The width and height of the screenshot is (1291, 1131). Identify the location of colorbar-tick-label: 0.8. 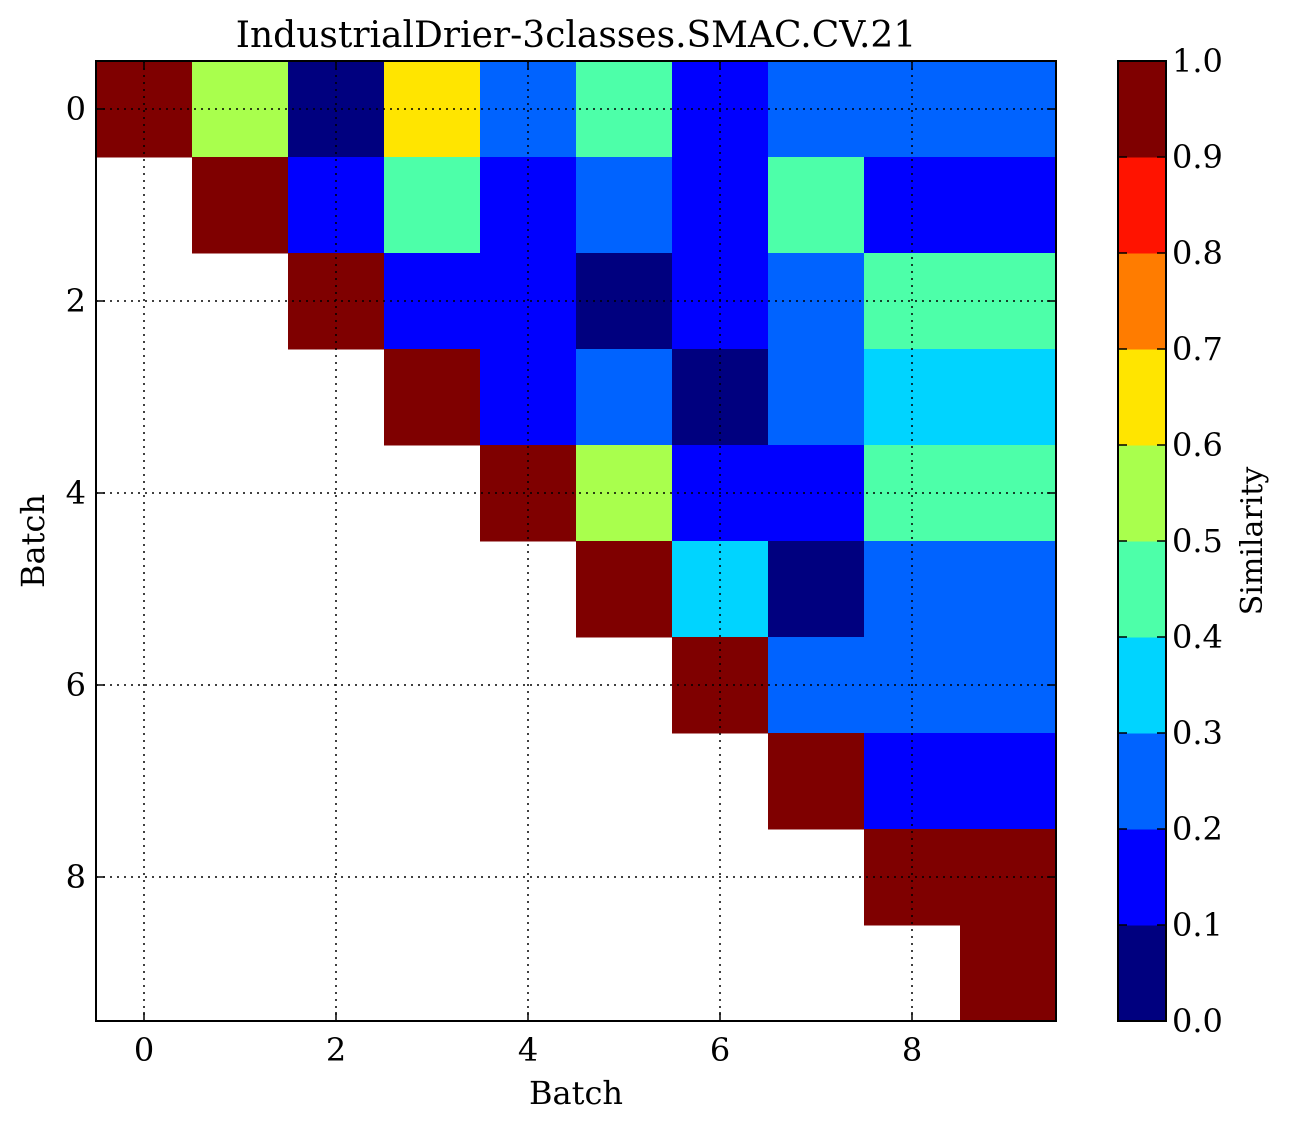
(1197, 253).